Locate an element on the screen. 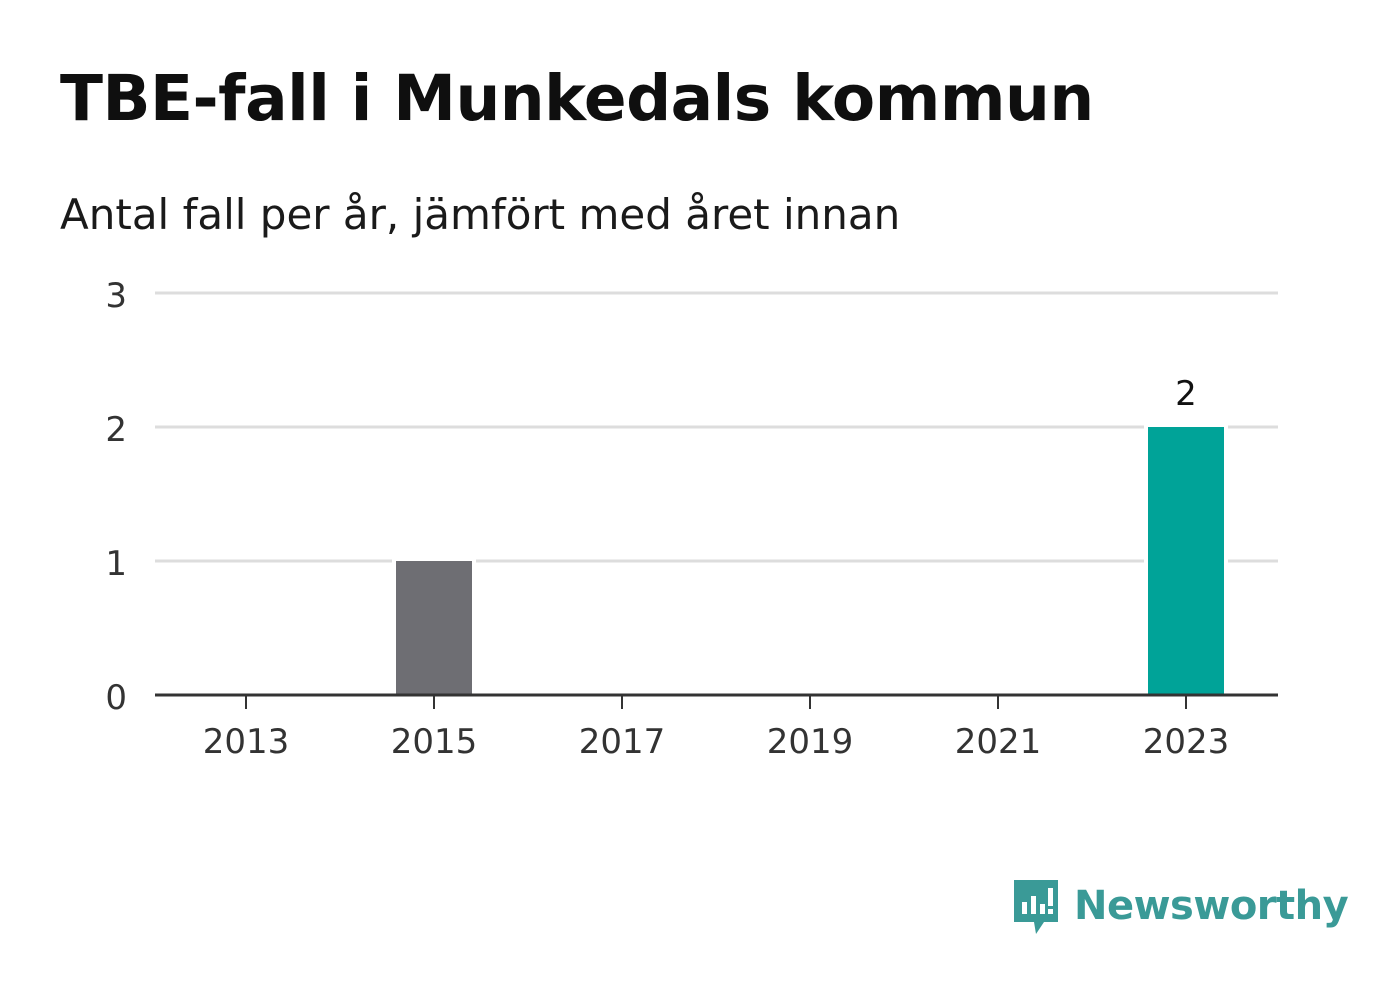 The width and height of the screenshot is (1382, 999). y-tick-label: 2 is located at coordinates (116, 430).